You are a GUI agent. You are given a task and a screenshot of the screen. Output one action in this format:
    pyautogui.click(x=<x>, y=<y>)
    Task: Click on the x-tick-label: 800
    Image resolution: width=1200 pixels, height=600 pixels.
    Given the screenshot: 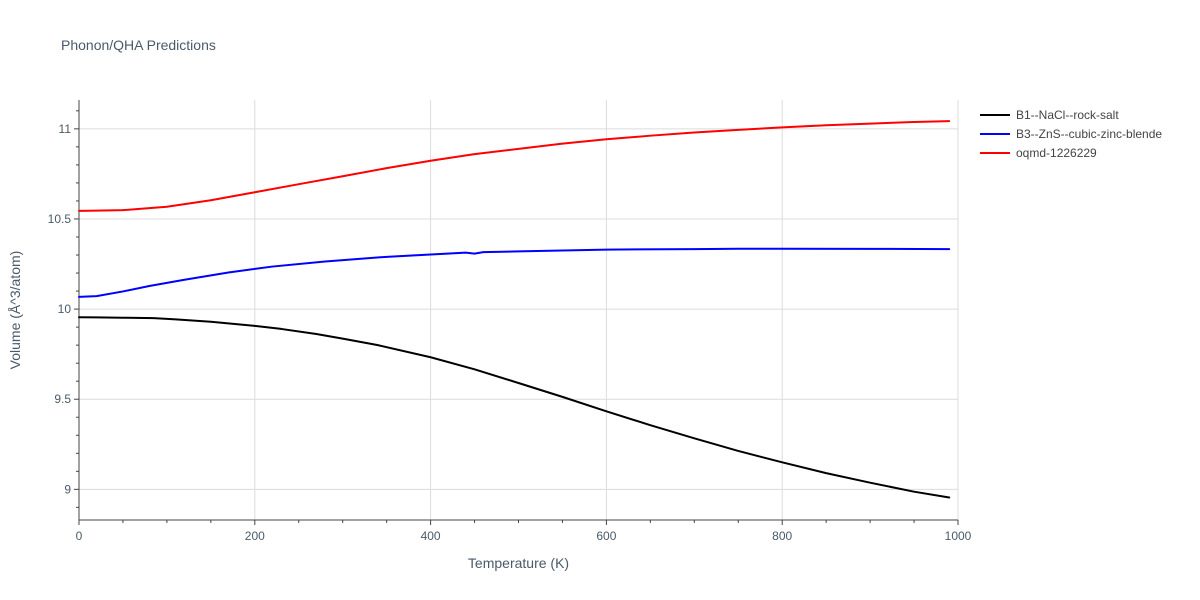 What is the action you would take?
    pyautogui.click(x=782, y=536)
    